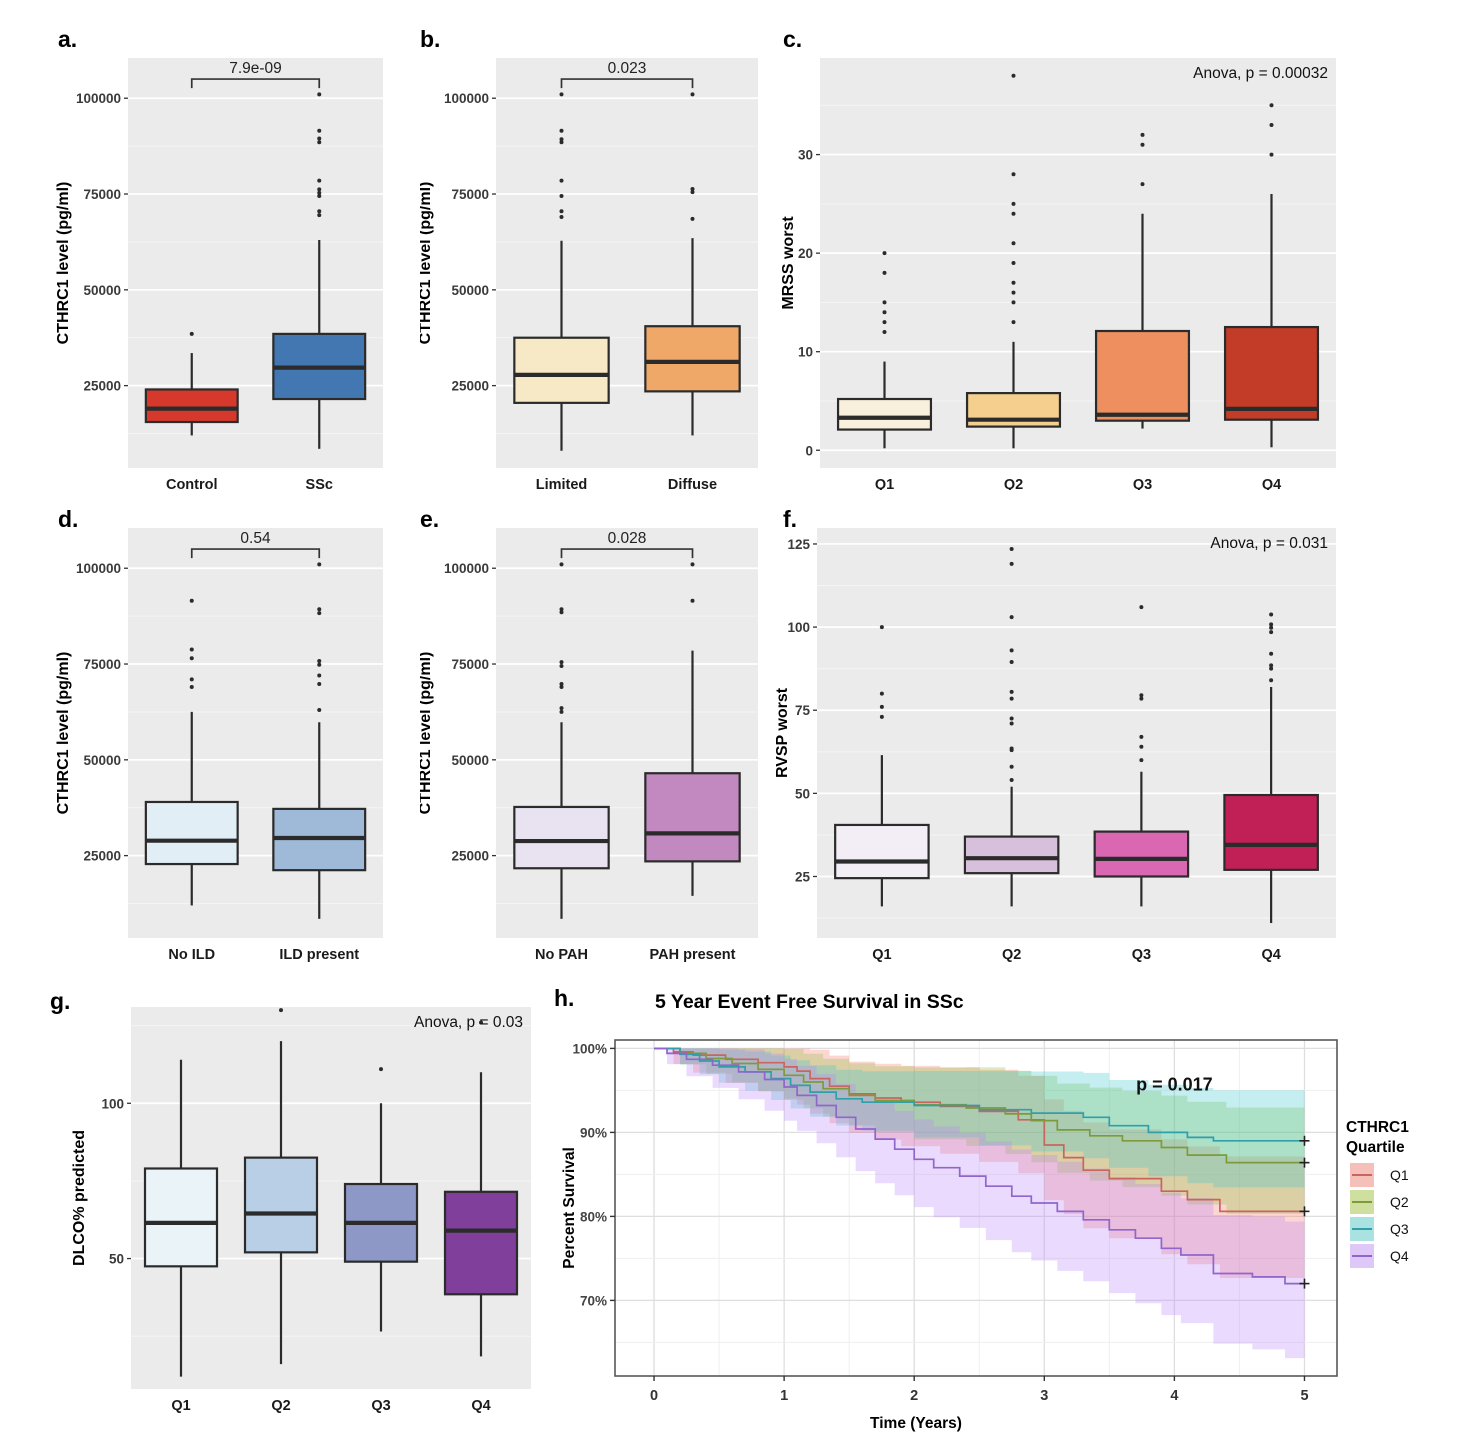 This screenshot has height=1446, width=1460. What do you see at coordinates (593, 1216) in the screenshot?
I see `svg-text: 80%` at bounding box center [593, 1216].